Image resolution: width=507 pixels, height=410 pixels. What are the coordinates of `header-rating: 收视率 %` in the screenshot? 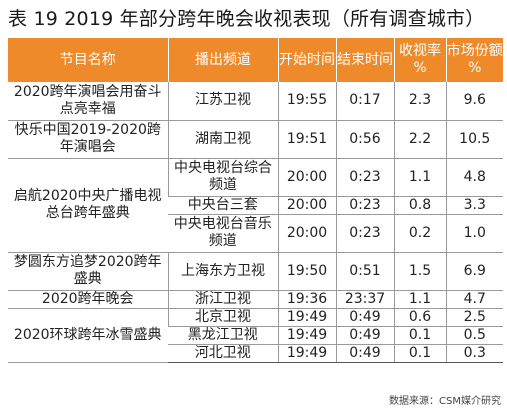 It's located at (419, 60).